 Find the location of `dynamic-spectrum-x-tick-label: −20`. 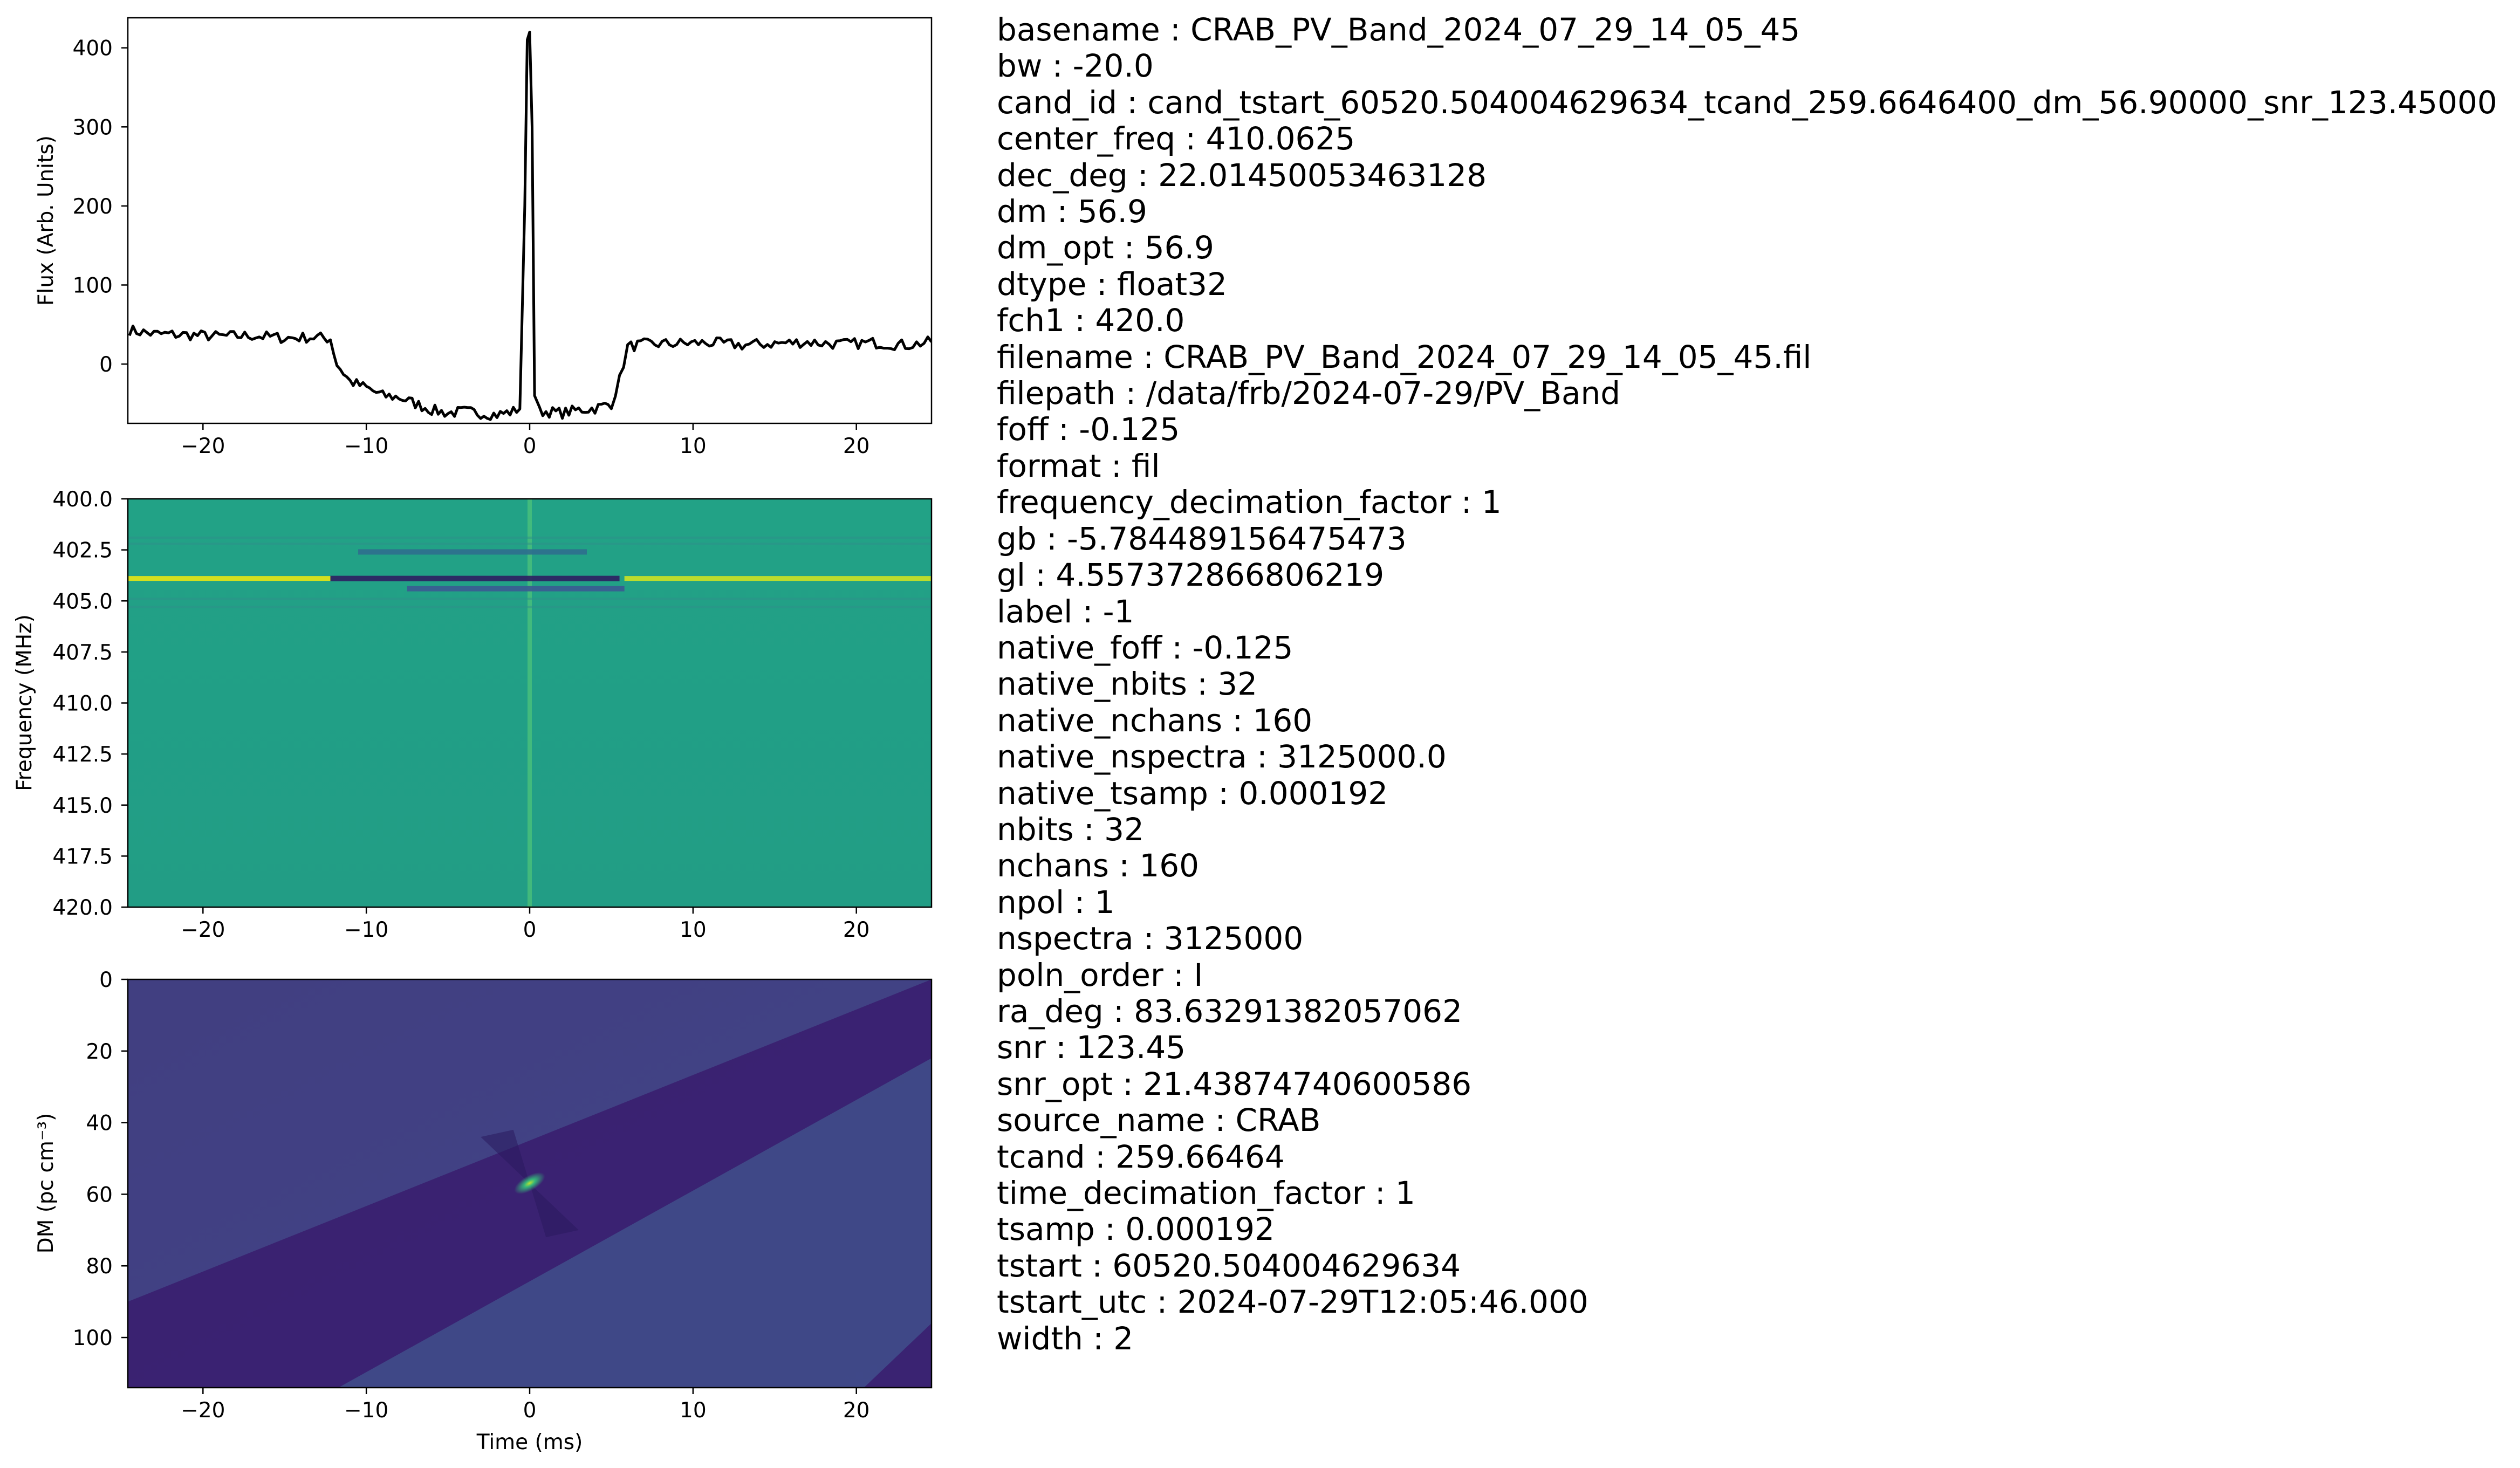

dynamic-spectrum-x-tick-label: −20 is located at coordinates (203, 930).